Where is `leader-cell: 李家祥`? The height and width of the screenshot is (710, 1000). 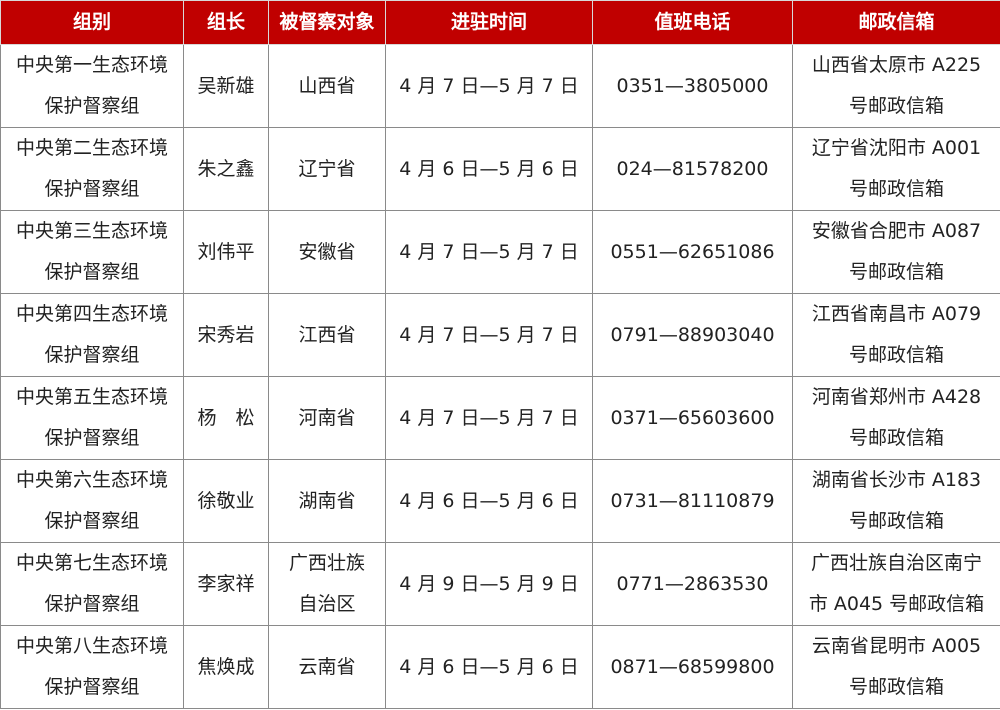 leader-cell: 李家祥 is located at coordinates (226, 584).